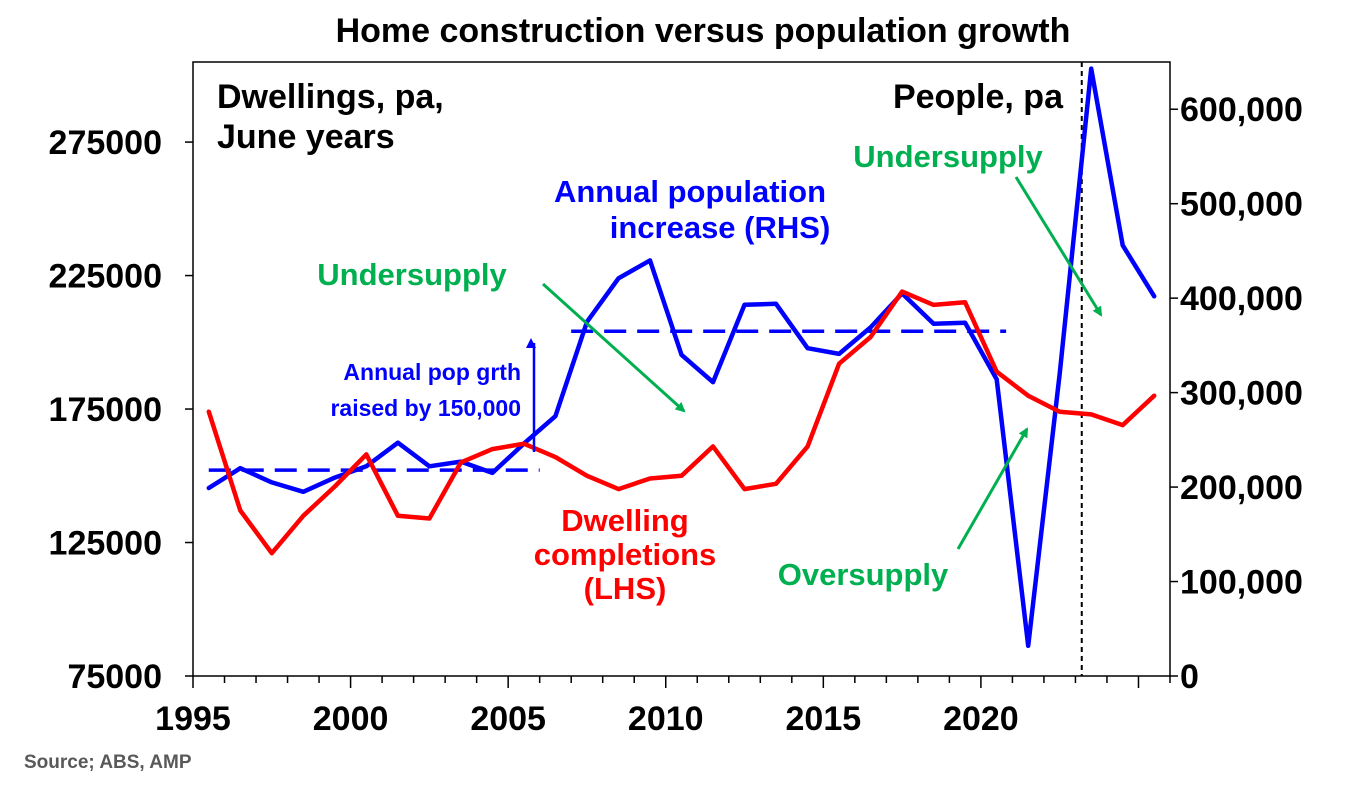 Image resolution: width=1366 pixels, height=794 pixels. I want to click on x-tick-label: 2005, so click(508, 719).